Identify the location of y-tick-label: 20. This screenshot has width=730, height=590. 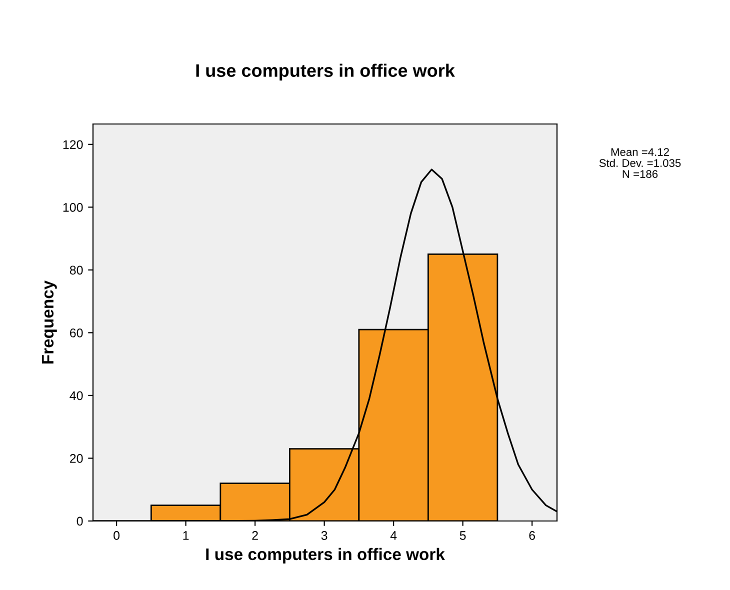
(76, 458).